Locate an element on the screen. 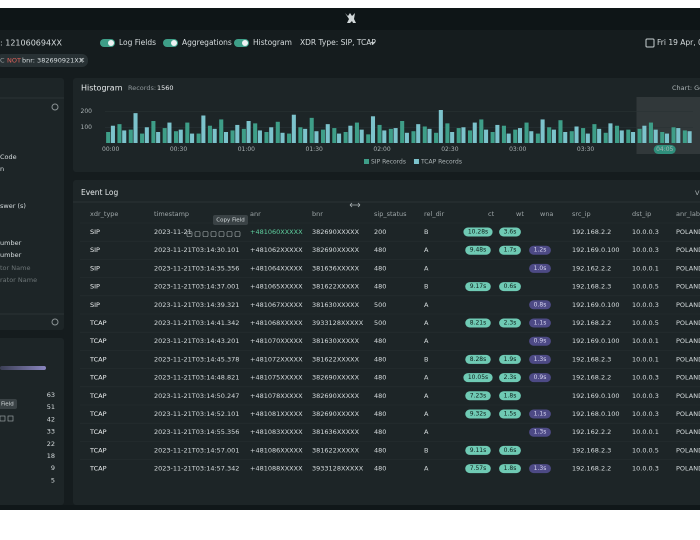 The height and width of the screenshot is (540, 700). cell: +481081XXXXX is located at coordinates (276, 414).